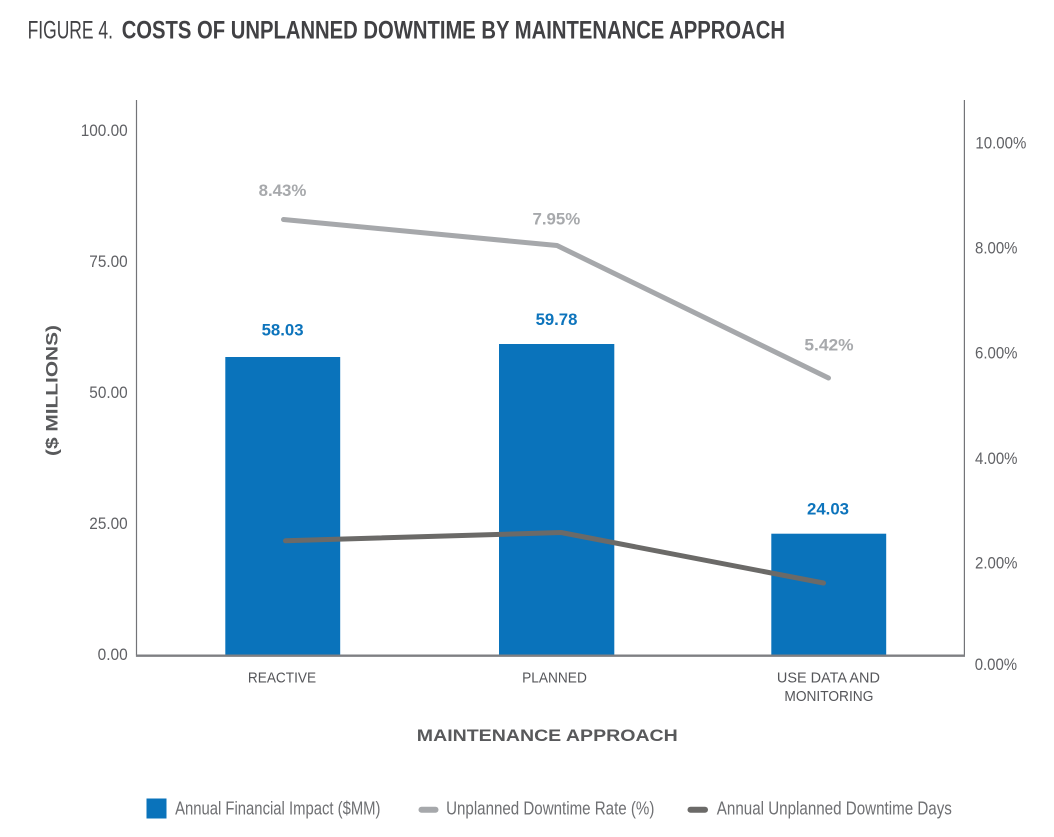  What do you see at coordinates (828, 677) in the screenshot?
I see `svg-text: USE DATA AND` at bounding box center [828, 677].